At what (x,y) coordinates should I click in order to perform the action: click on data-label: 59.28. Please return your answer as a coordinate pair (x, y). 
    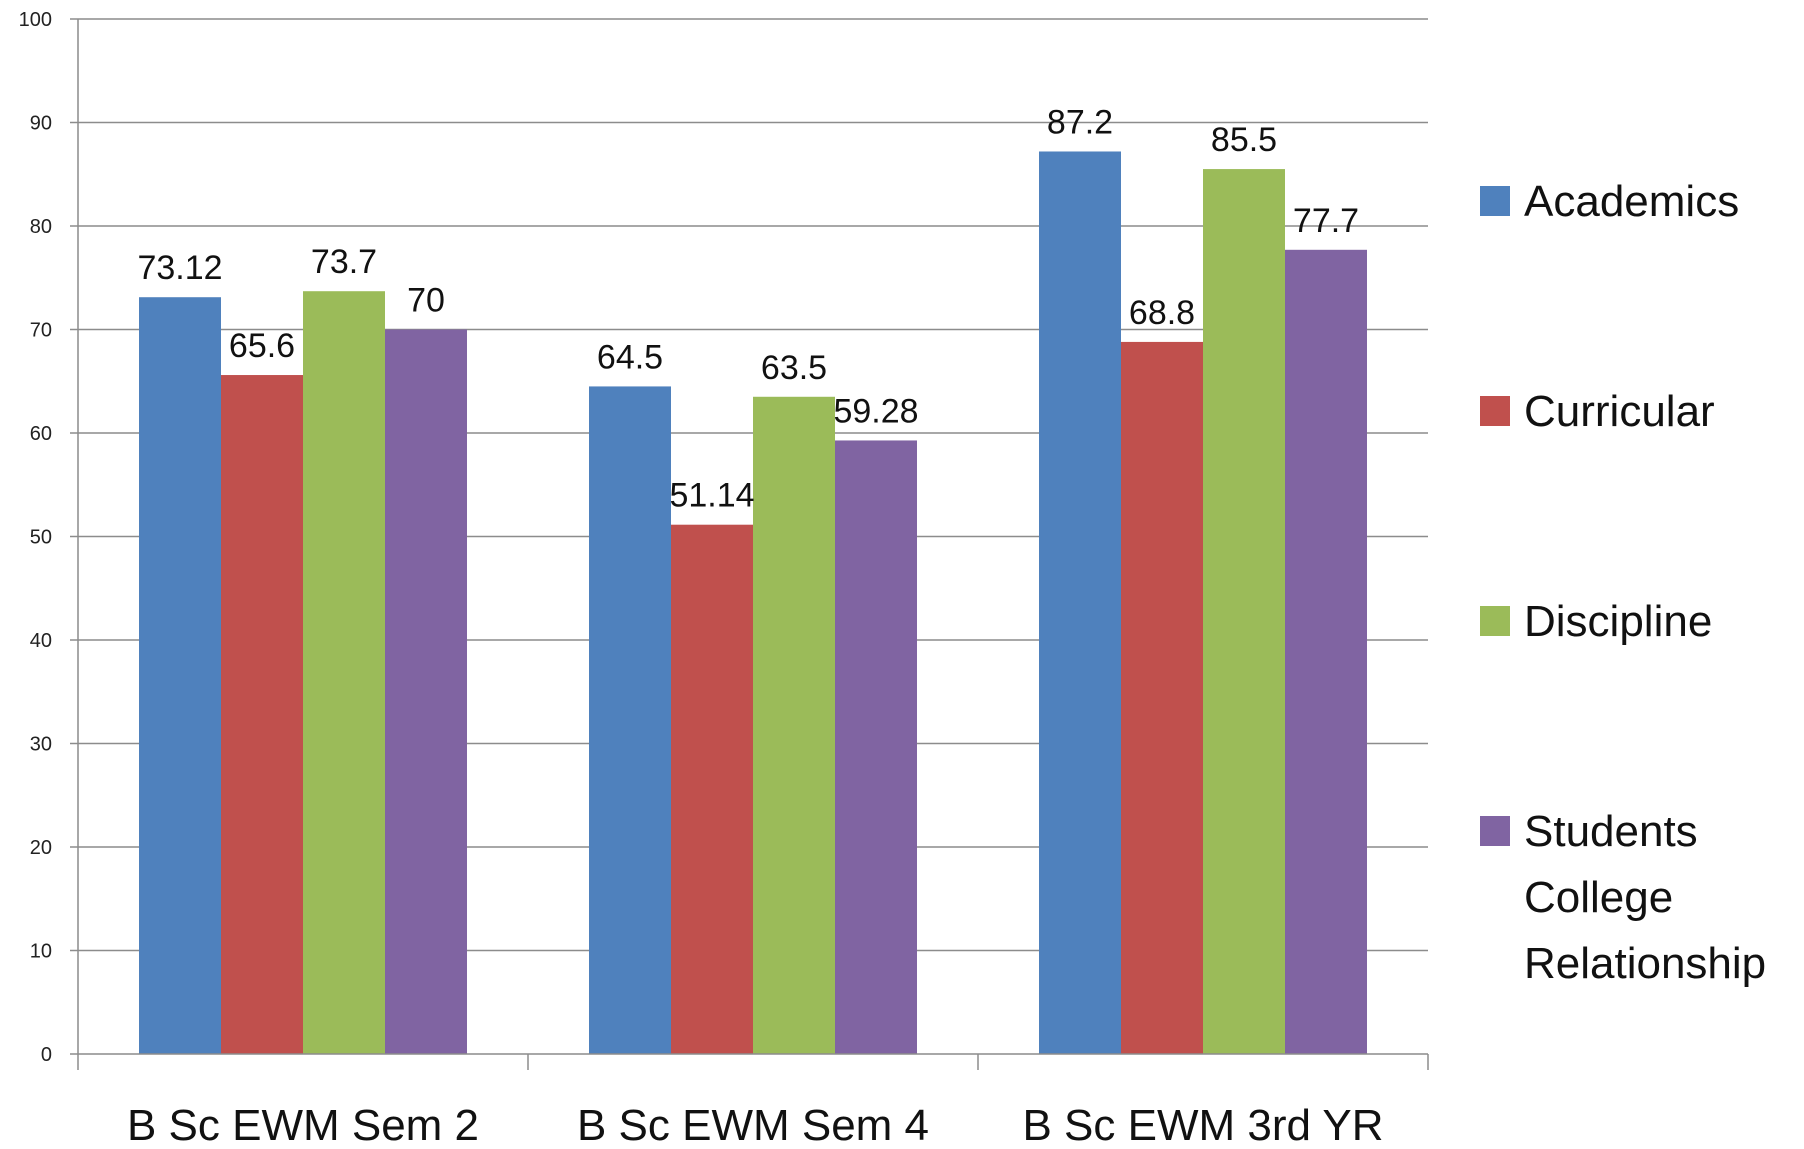
    Looking at the image, I should click on (875, 411).